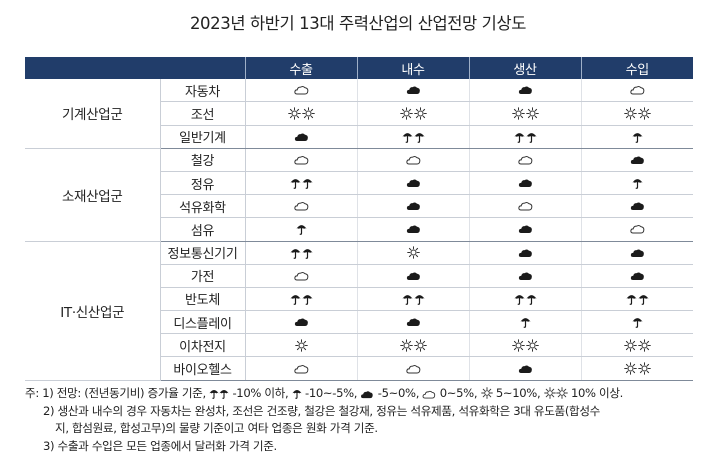  Describe the element at coordinates (300, 68) in the screenshot. I see `header-export: 수출` at that location.